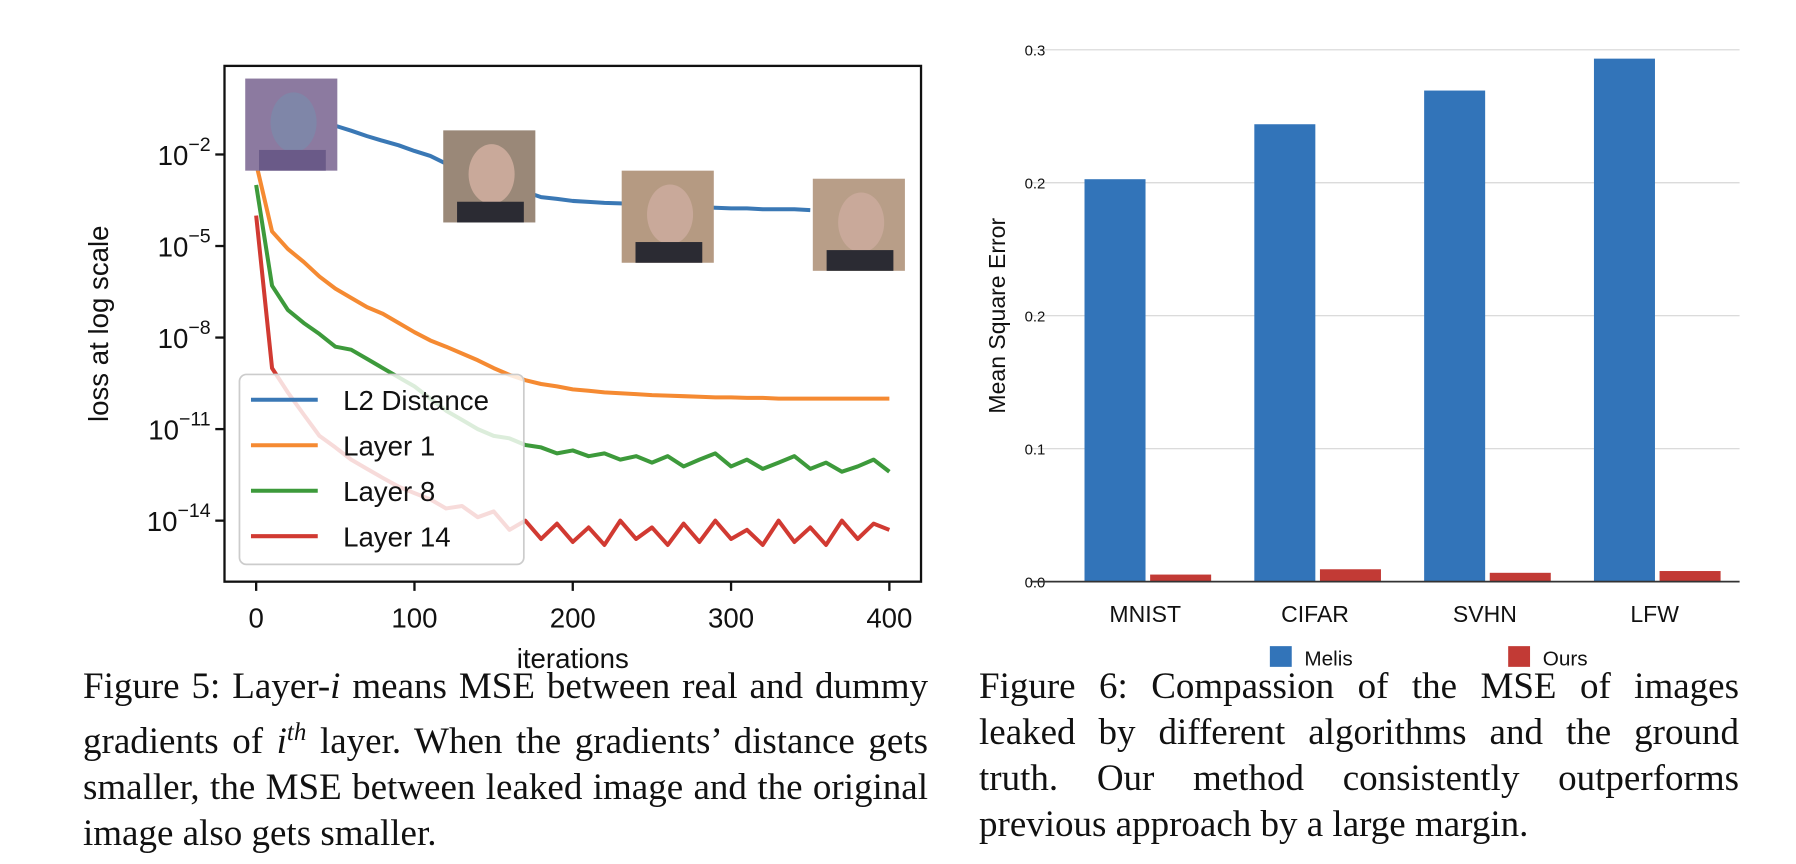  I want to click on x-tick-label: SVHN, so click(1485, 614).